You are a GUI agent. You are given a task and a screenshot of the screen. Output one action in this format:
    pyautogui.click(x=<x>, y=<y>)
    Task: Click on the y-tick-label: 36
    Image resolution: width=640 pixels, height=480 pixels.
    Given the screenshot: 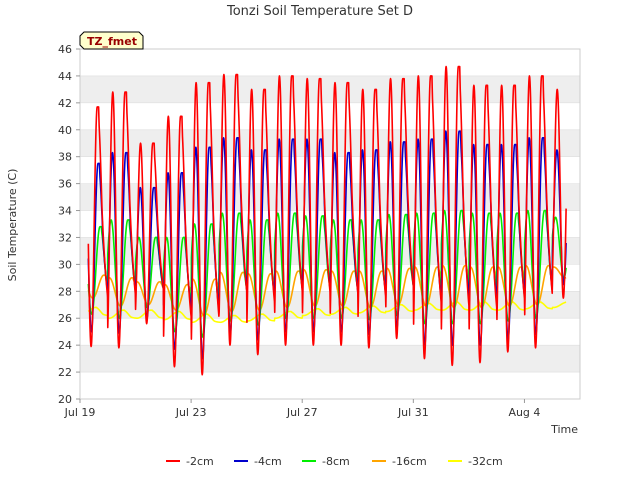 What is the action you would take?
    pyautogui.click(x=65, y=184)
    